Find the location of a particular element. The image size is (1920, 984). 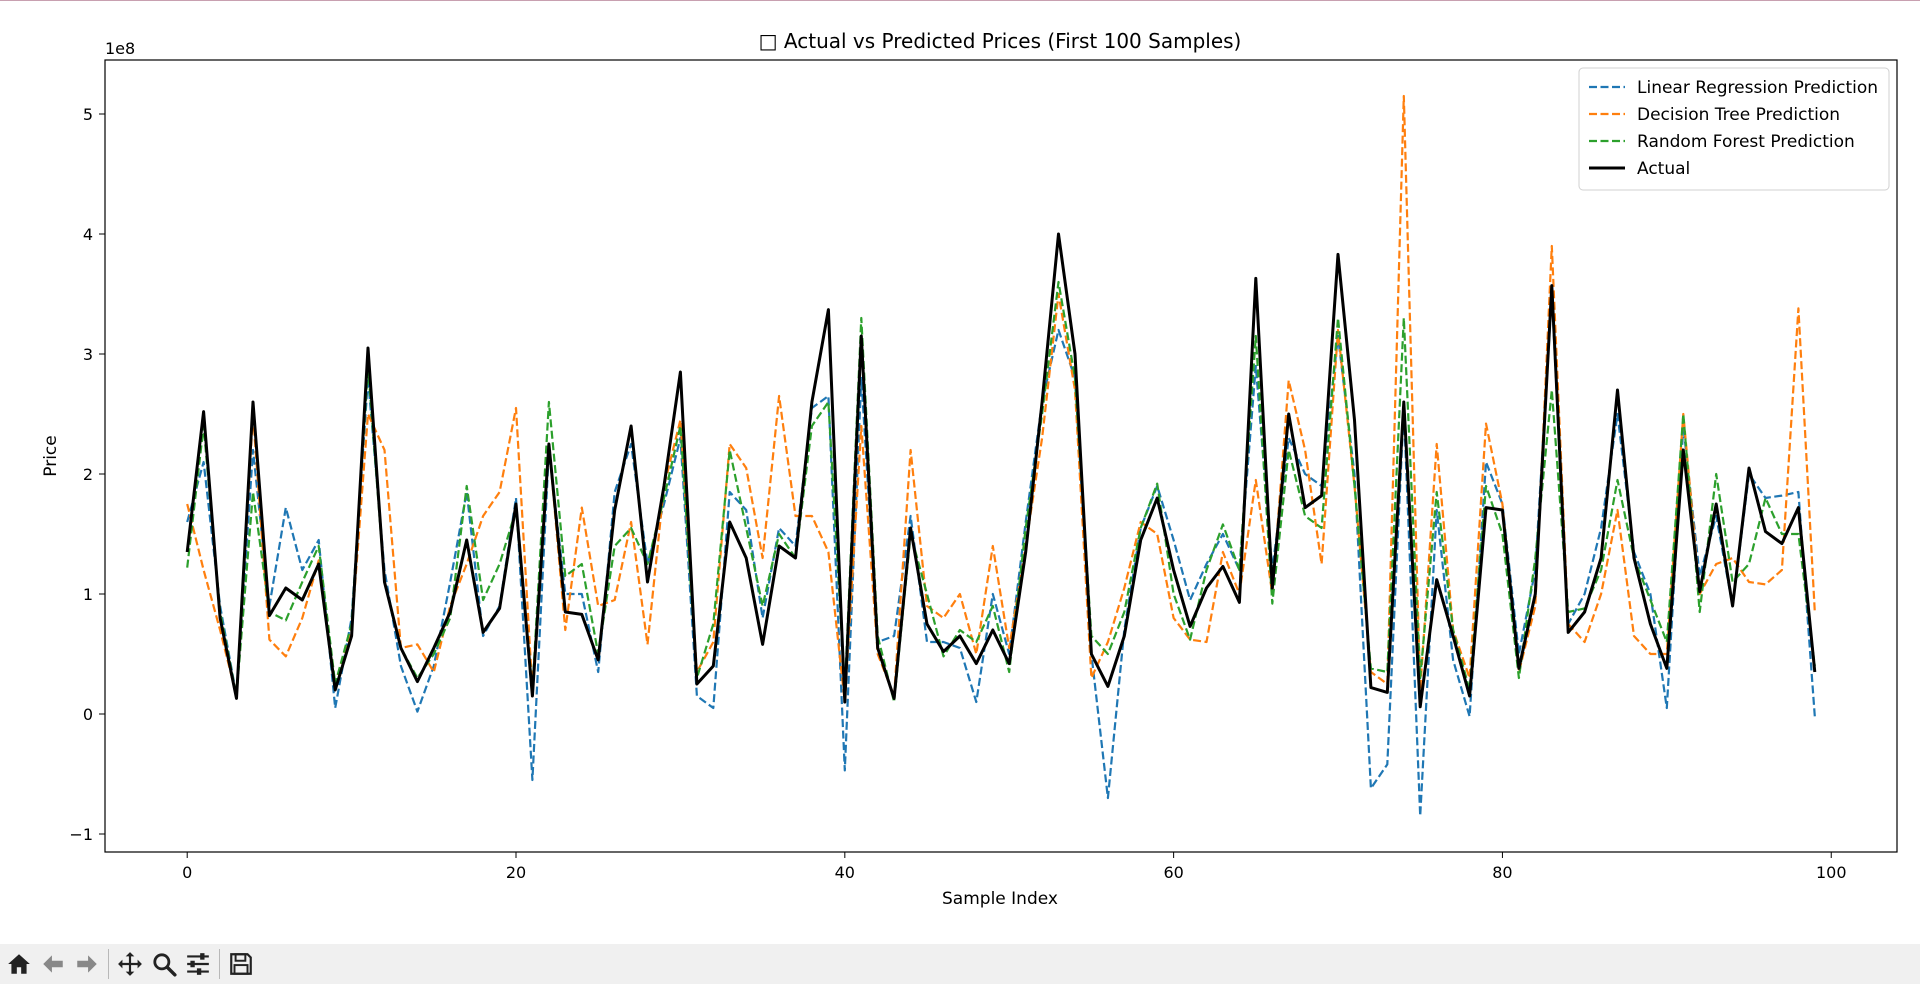

x-tick-label: 60 is located at coordinates (1173, 872).